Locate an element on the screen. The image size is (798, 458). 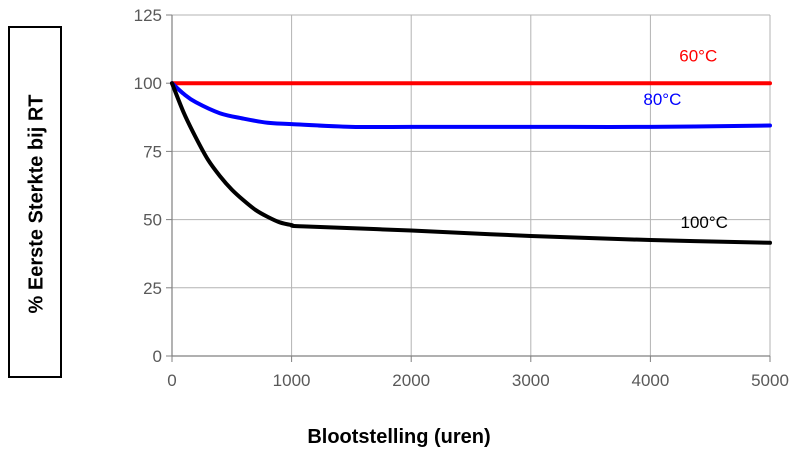
y-tick-label: 25 is located at coordinates (152, 288).